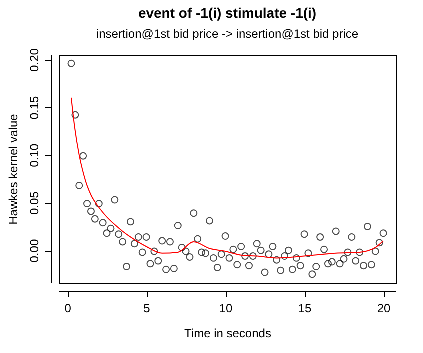 This screenshot has width=423, height=353. Describe the element at coordinates (35, 60) in the screenshot. I see `y-tick-label: 0.20` at that location.